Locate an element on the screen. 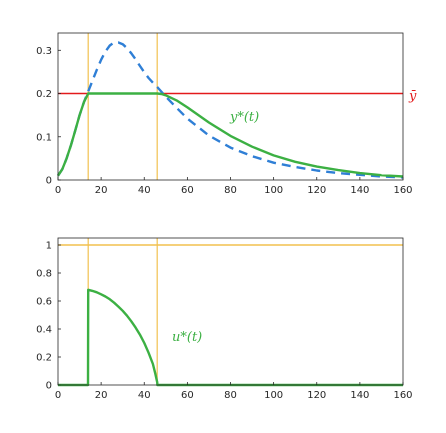 The width and height of the screenshot is (446, 433). y-tick-label: 0.8 is located at coordinates (44, 274).